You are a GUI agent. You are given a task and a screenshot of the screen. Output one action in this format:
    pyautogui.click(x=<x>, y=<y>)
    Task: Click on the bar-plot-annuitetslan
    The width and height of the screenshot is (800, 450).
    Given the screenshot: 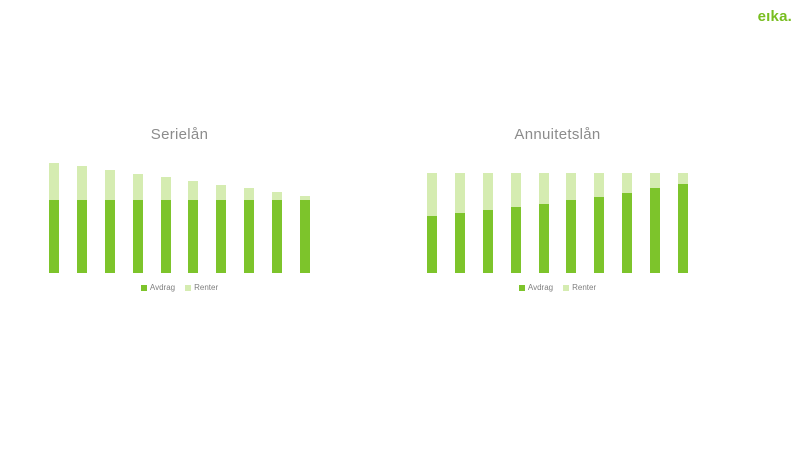 What is the action you would take?
    pyautogui.click(x=557, y=217)
    